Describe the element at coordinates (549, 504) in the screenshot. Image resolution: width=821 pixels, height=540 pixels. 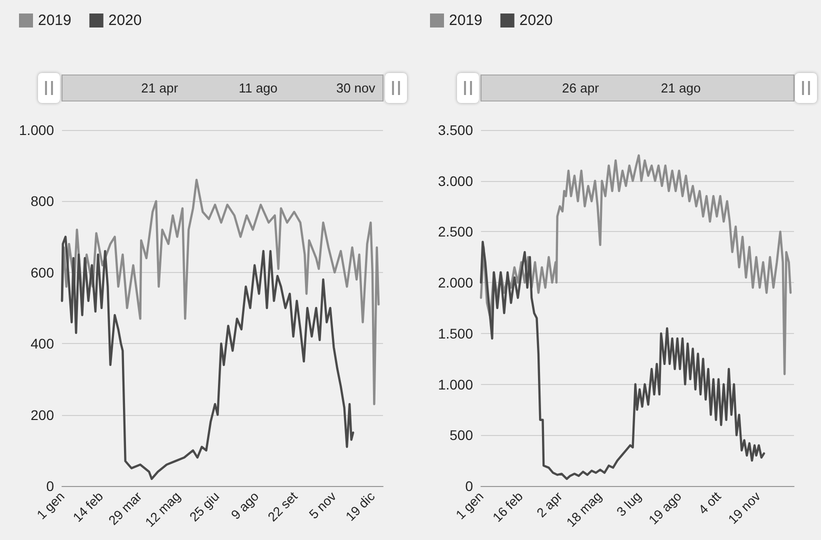
I see `x-tick-label: 2 apr` at that location.